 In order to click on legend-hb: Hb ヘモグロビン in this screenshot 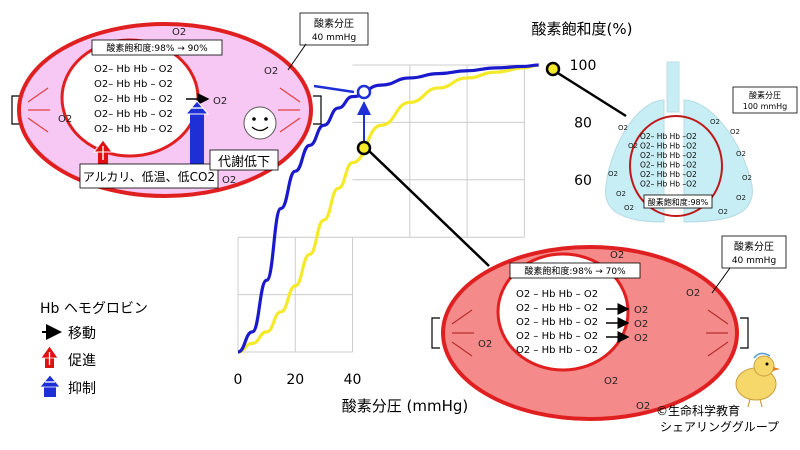, I will do `click(94, 309)`.